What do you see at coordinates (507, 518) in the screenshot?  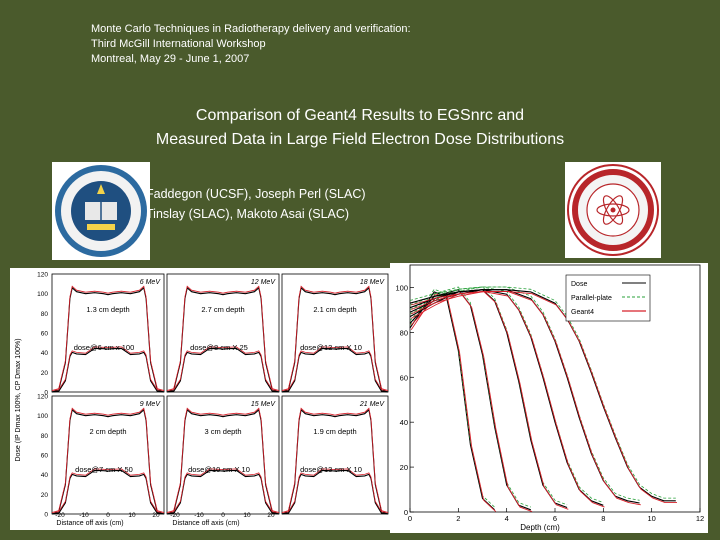 I see `x-tick-label: 4` at bounding box center [507, 518].